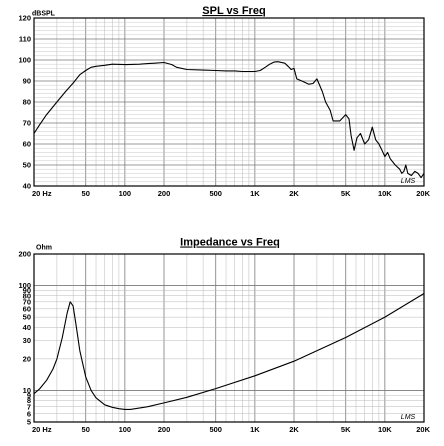 The image size is (444, 446). Describe the element at coordinates (42, 193) in the screenshot. I see `spl-x-tick-label: 20 Hz` at that location.